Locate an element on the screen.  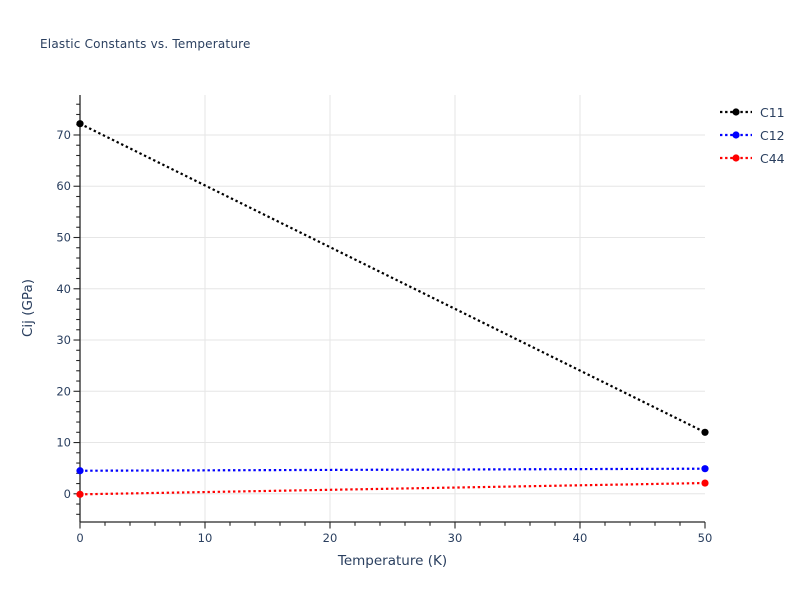
series-line-C44 is located at coordinates (392, 488).